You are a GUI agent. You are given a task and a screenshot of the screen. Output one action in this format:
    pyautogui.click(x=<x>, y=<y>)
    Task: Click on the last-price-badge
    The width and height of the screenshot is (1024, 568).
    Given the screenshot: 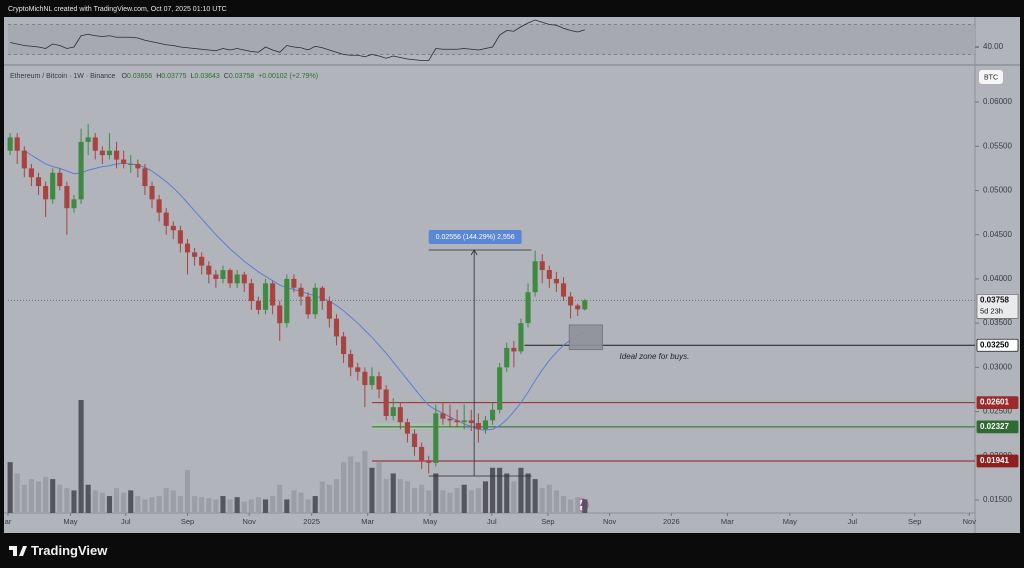 What is the action you would take?
    pyautogui.click(x=997, y=306)
    